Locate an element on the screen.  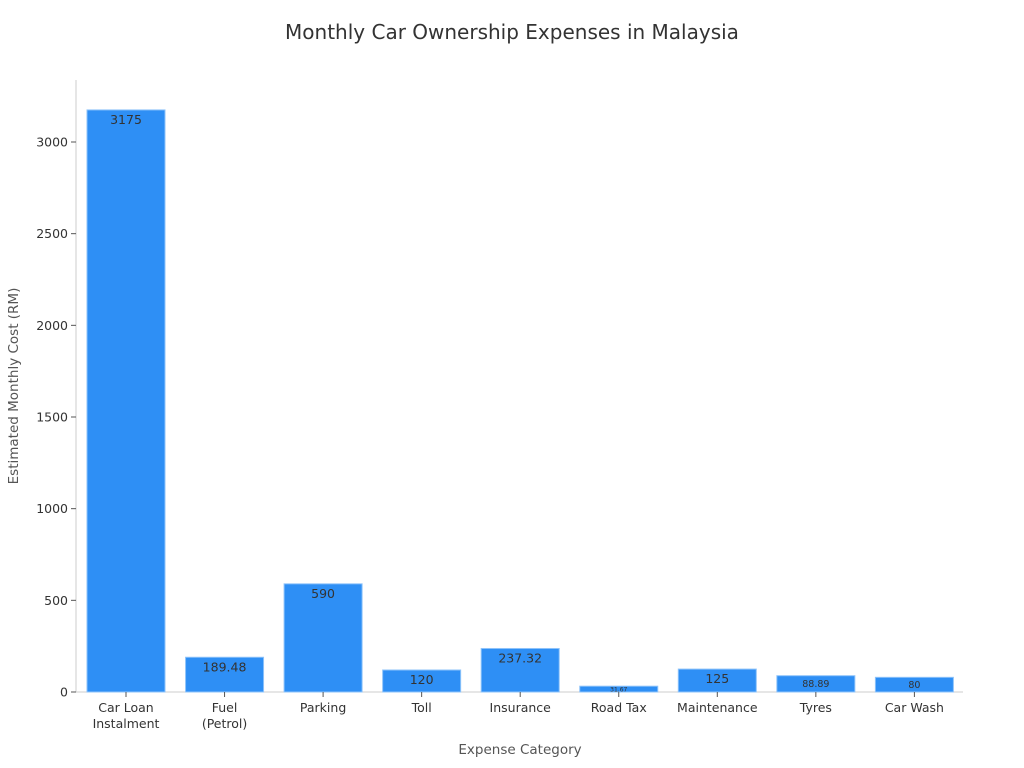
x-tick-label: Toll is located at coordinates (421, 707).